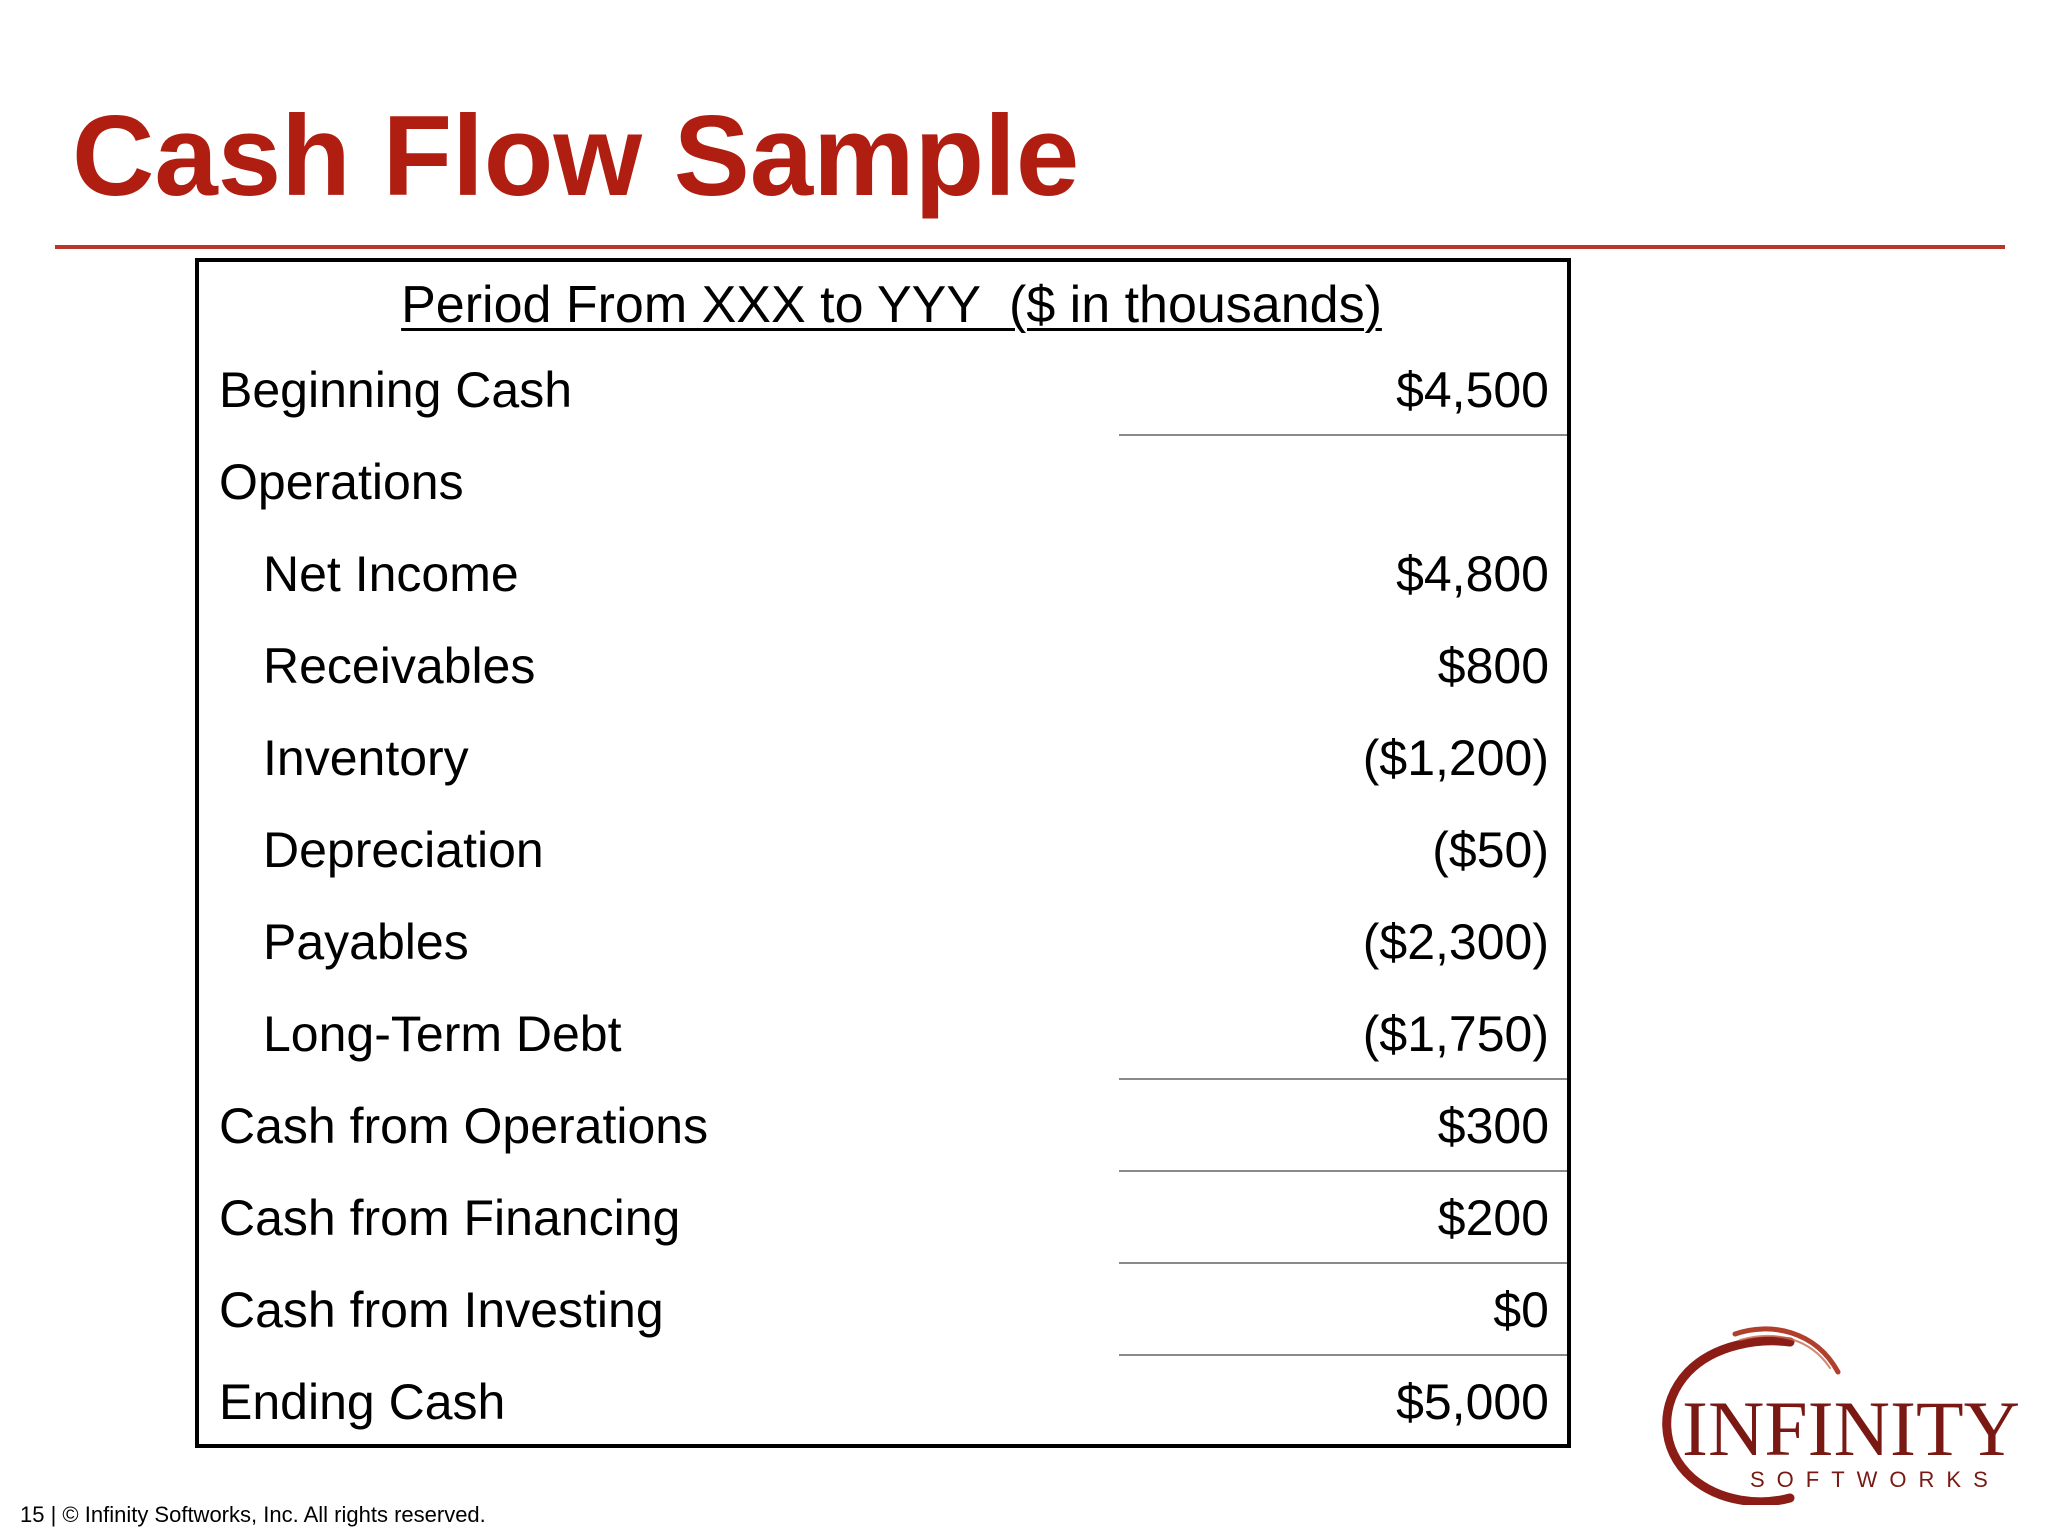  Describe the element at coordinates (883, 1217) in the screenshot. I see `row-cash-from-financing: Cash from Financing $200` at that location.